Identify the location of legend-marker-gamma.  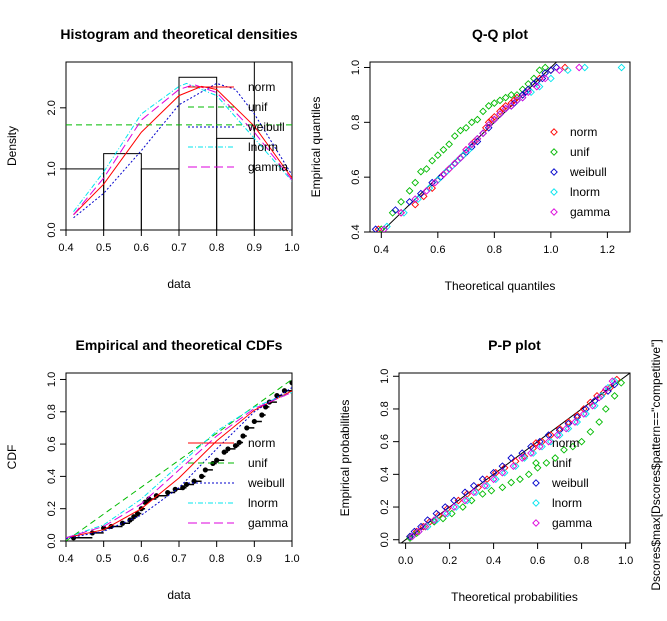
(536, 523).